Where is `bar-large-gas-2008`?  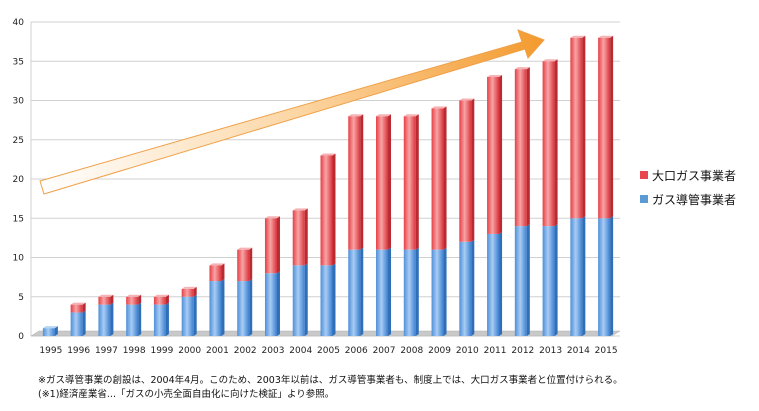 bar-large-gas-2008 is located at coordinates (409, 183).